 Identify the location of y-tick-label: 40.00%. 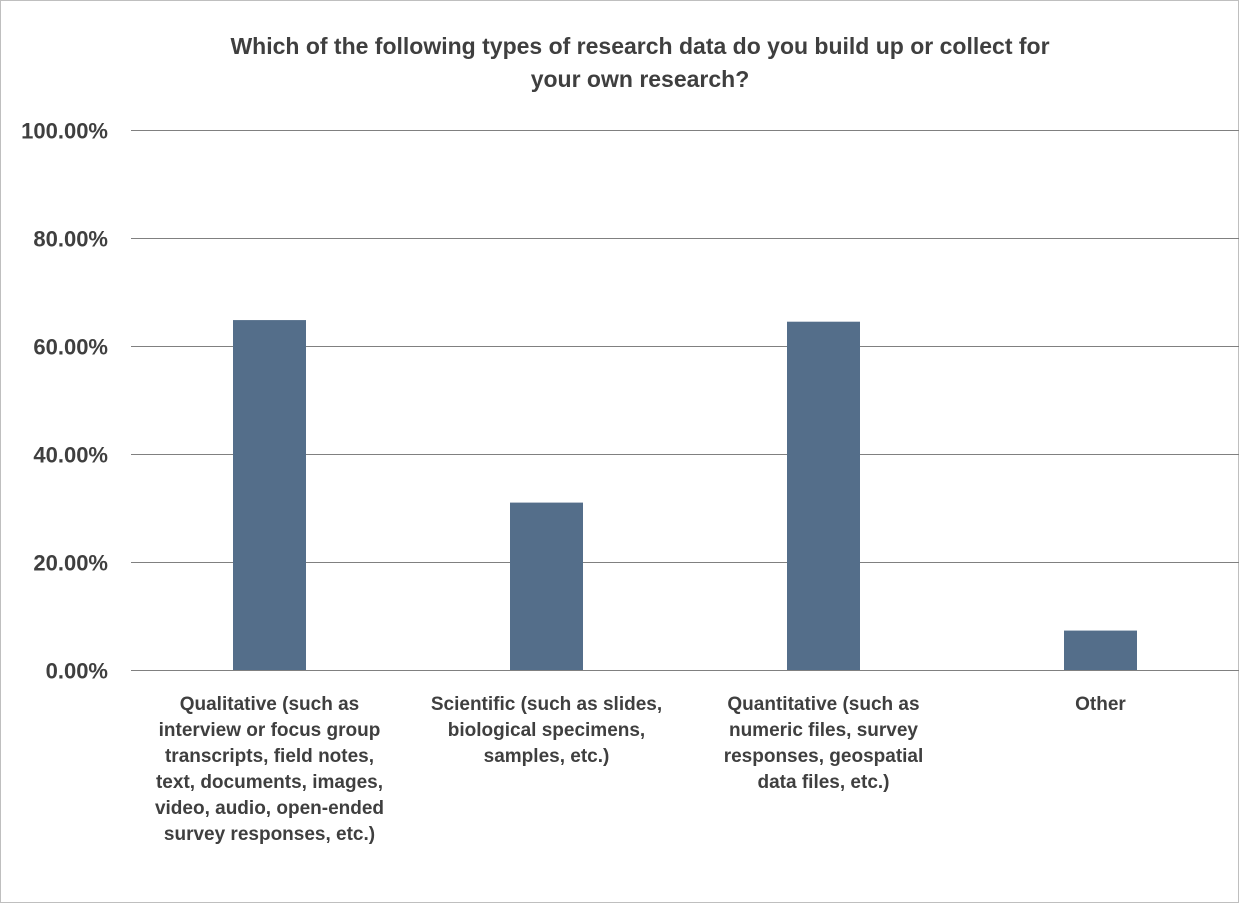
(70, 455).